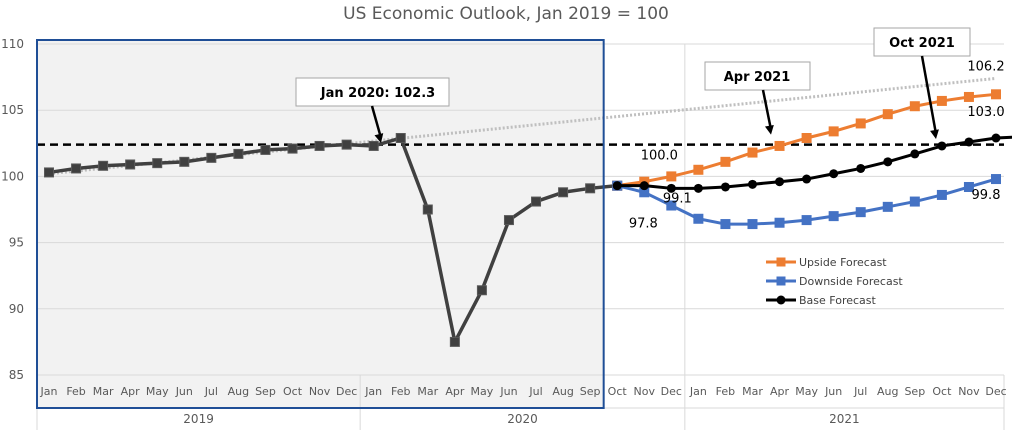 The image size is (1012, 434). What do you see at coordinates (985, 112) in the screenshot?
I see `data-label: 103.0` at bounding box center [985, 112].